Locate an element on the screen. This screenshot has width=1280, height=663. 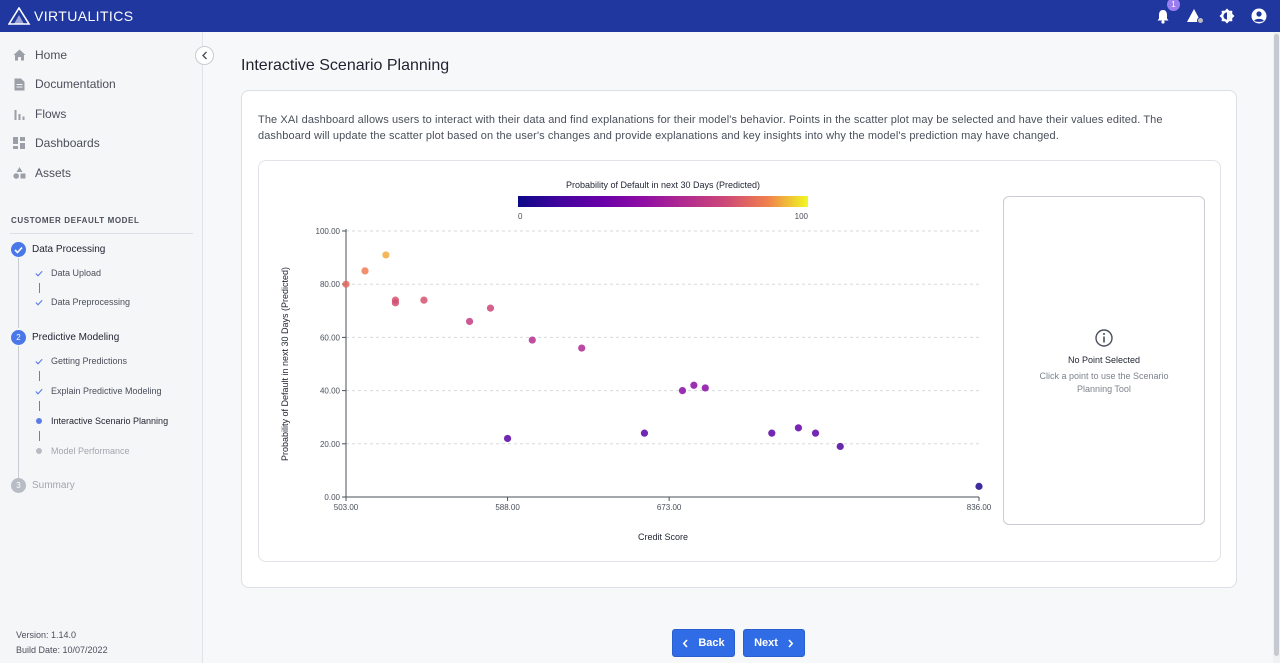
brightness-icon is located at coordinates (1227, 16).